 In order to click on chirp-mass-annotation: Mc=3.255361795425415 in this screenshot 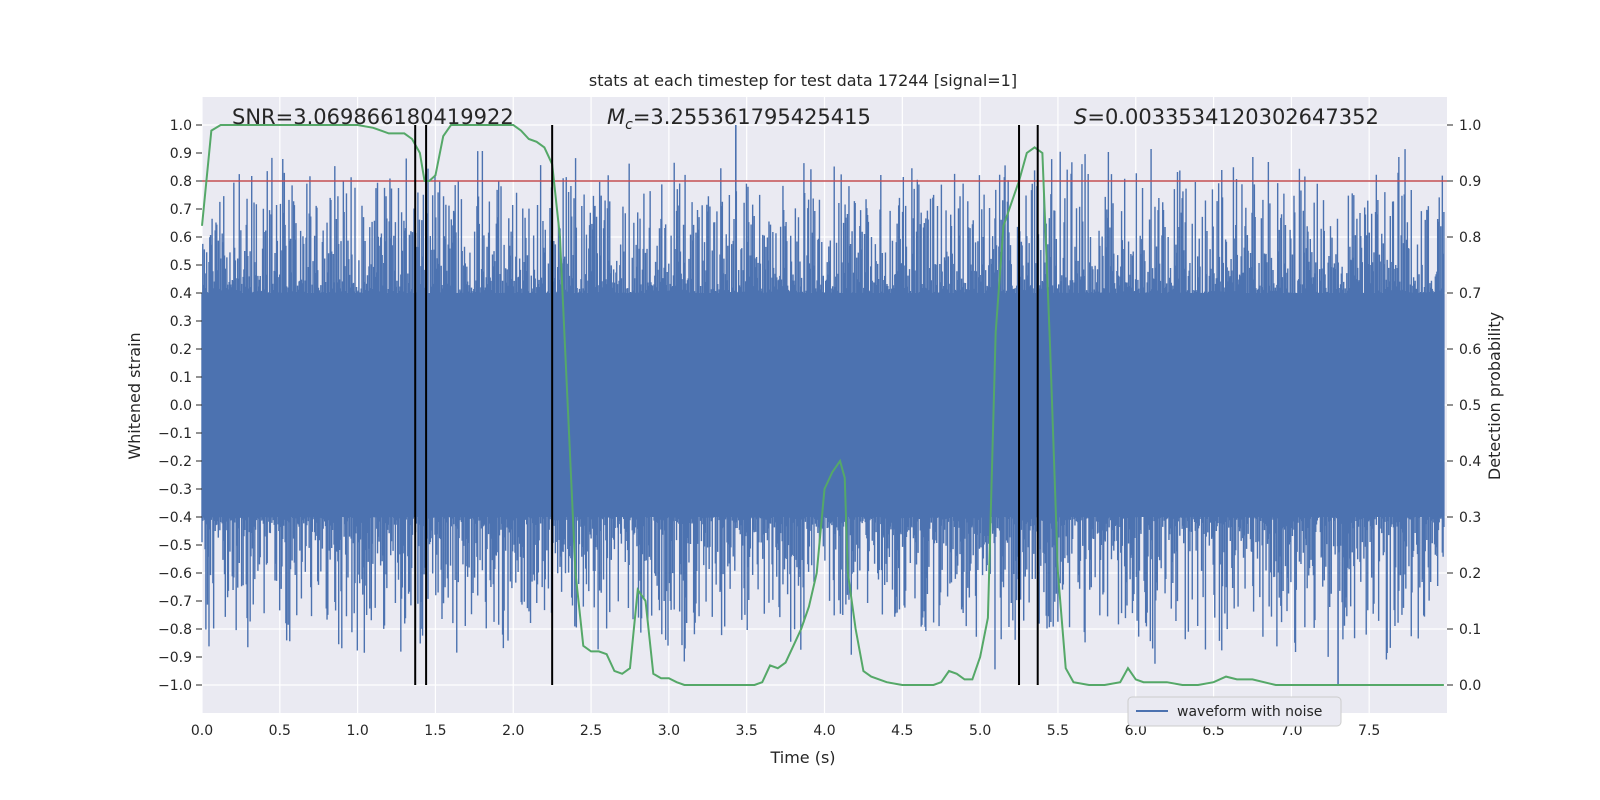, I will do `click(739, 119)`.